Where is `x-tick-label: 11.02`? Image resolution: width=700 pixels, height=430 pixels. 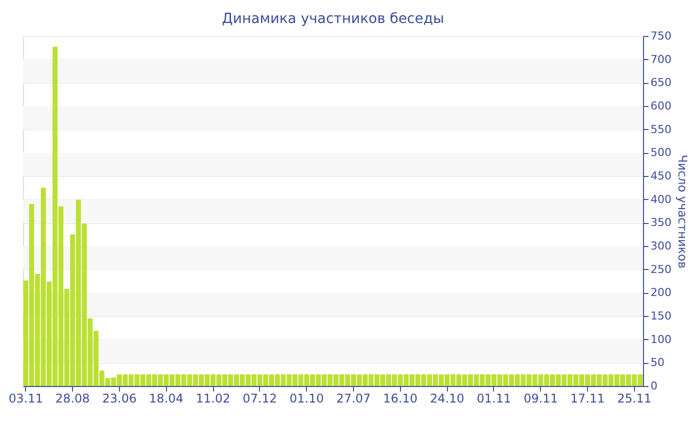
x-tick-label: 11.02 is located at coordinates (213, 399).